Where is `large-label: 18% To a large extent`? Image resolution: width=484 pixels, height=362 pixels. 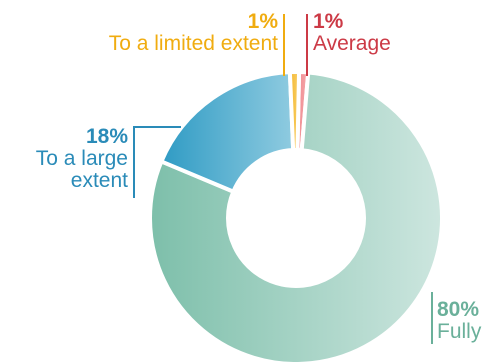 large-label: 18% To a large extent is located at coordinates (81, 159).